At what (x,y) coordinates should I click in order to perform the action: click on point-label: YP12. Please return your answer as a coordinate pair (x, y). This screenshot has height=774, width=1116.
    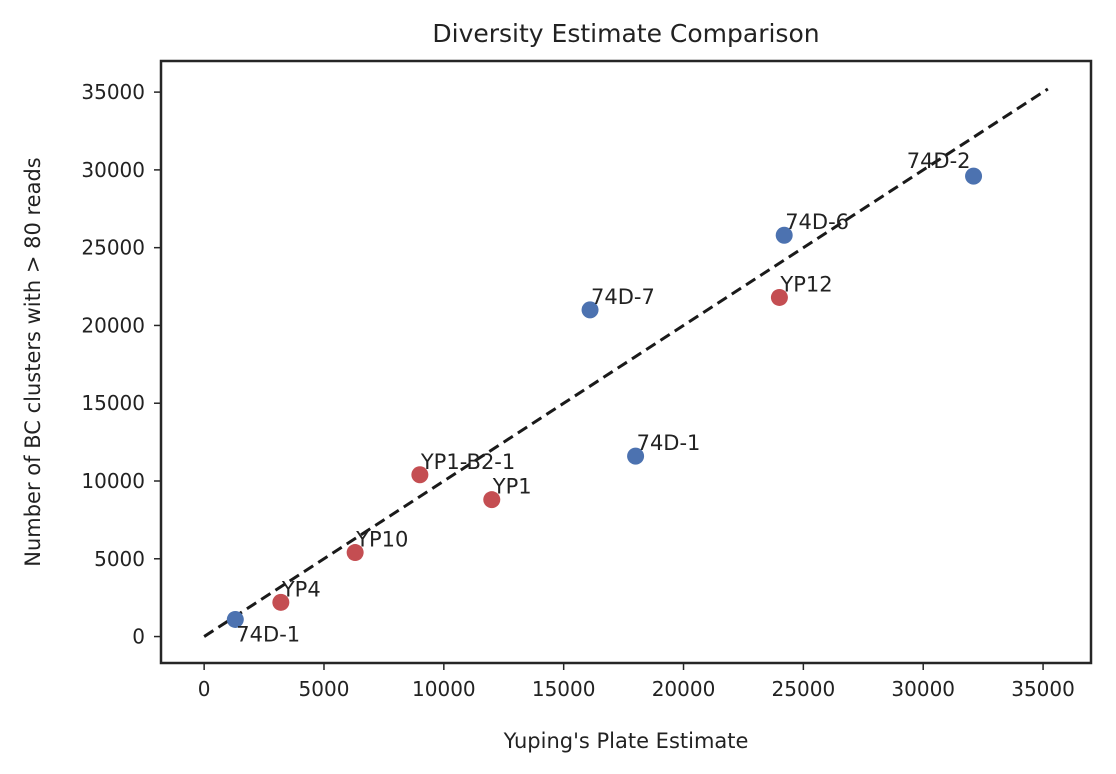
    Looking at the image, I should click on (805, 284).